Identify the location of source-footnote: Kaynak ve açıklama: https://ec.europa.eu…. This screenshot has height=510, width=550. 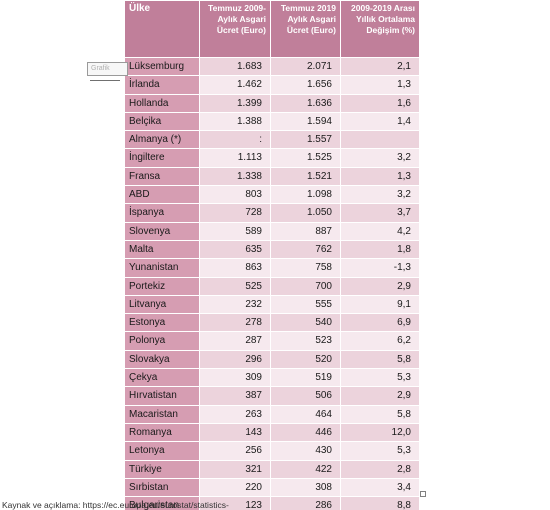
(115, 505).